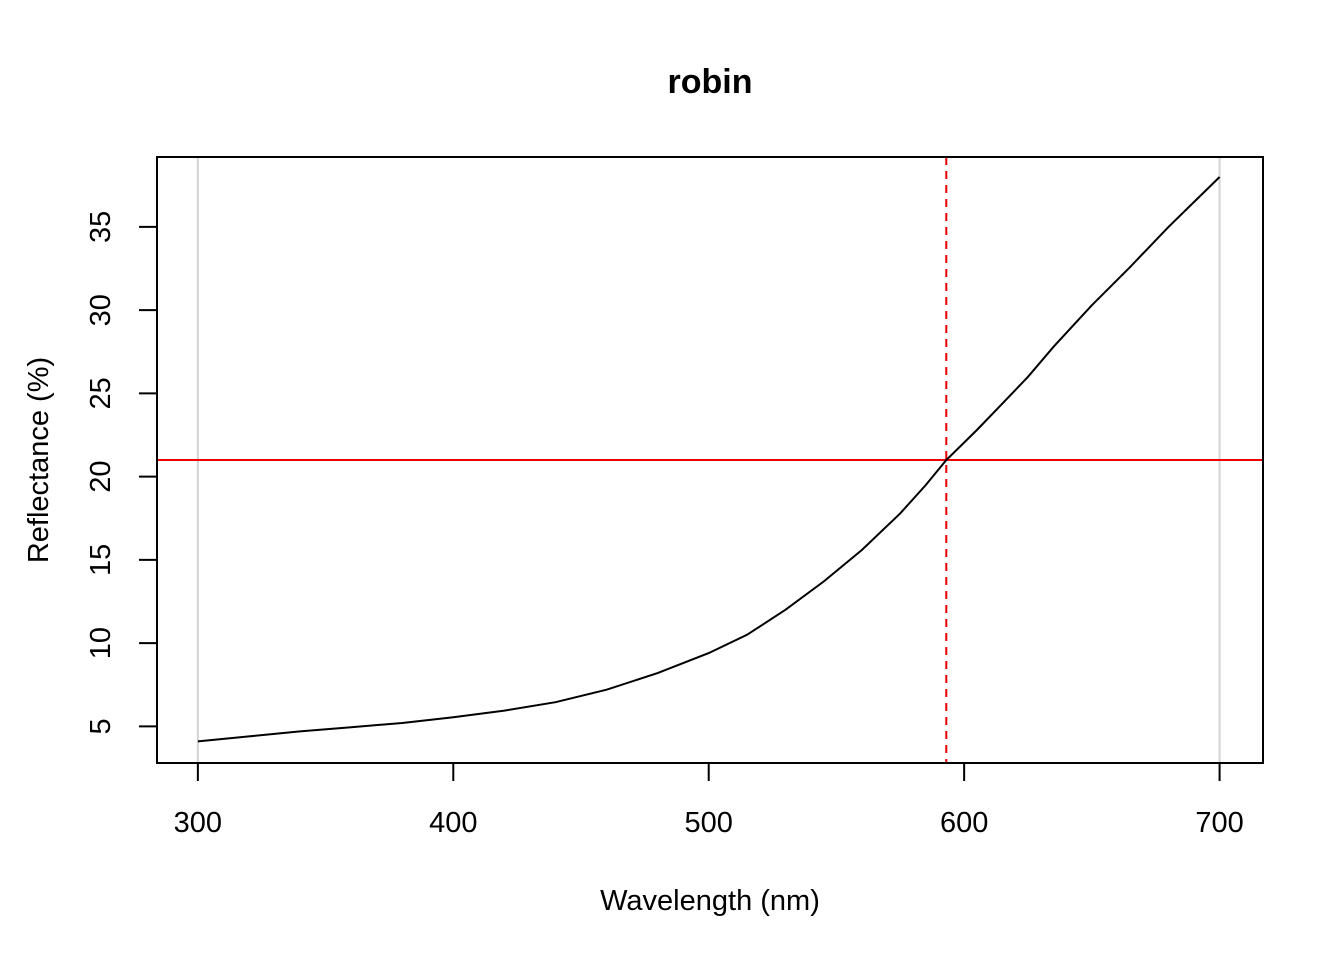 The image size is (1344, 960). What do you see at coordinates (101, 227) in the screenshot?
I see `y-tick-label: 35` at bounding box center [101, 227].